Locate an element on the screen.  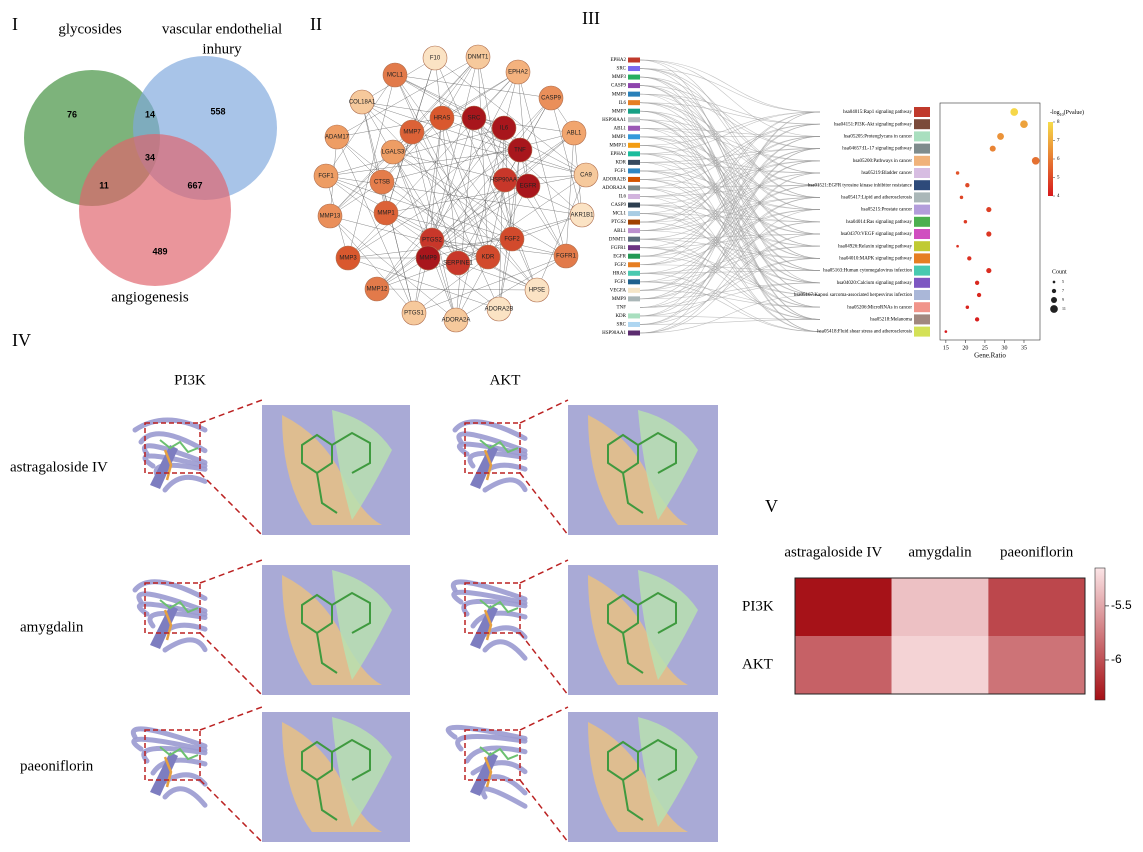
pathway-label: hsa05417:Lipid and atherosclerosis is located at coordinates (876, 198).